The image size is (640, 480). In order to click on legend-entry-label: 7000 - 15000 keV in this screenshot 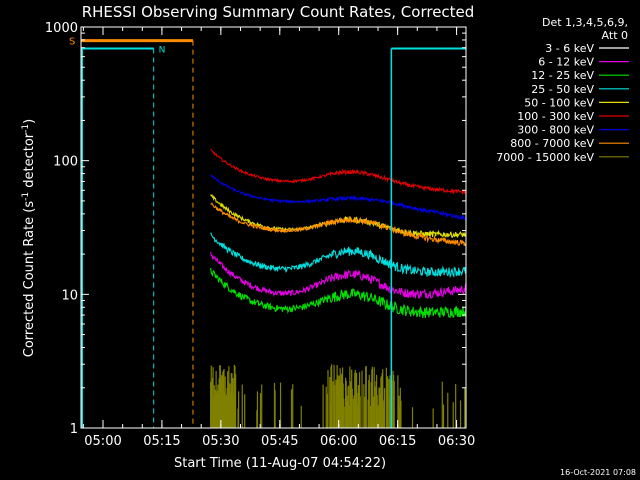, I will do `click(545, 157)`.